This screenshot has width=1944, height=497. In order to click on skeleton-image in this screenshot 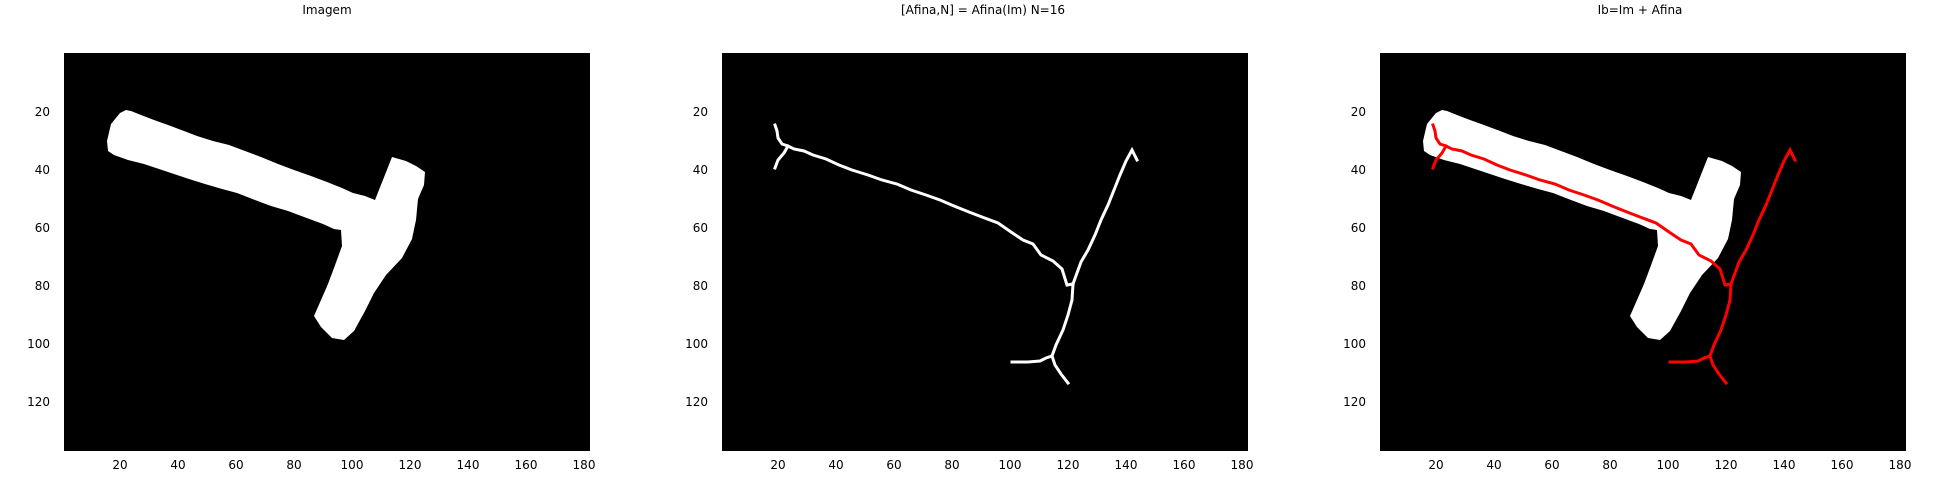, I will do `click(956, 254)`.